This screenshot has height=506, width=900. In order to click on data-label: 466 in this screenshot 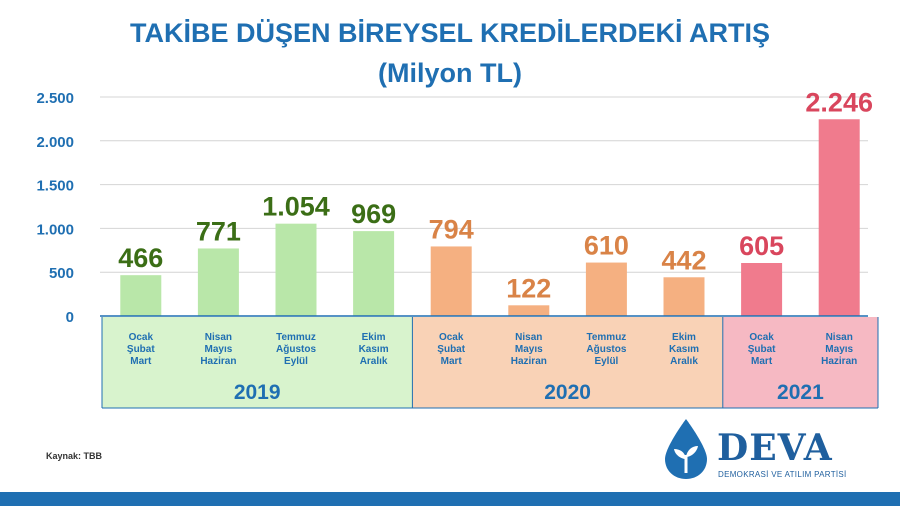, I will do `click(140, 258)`.